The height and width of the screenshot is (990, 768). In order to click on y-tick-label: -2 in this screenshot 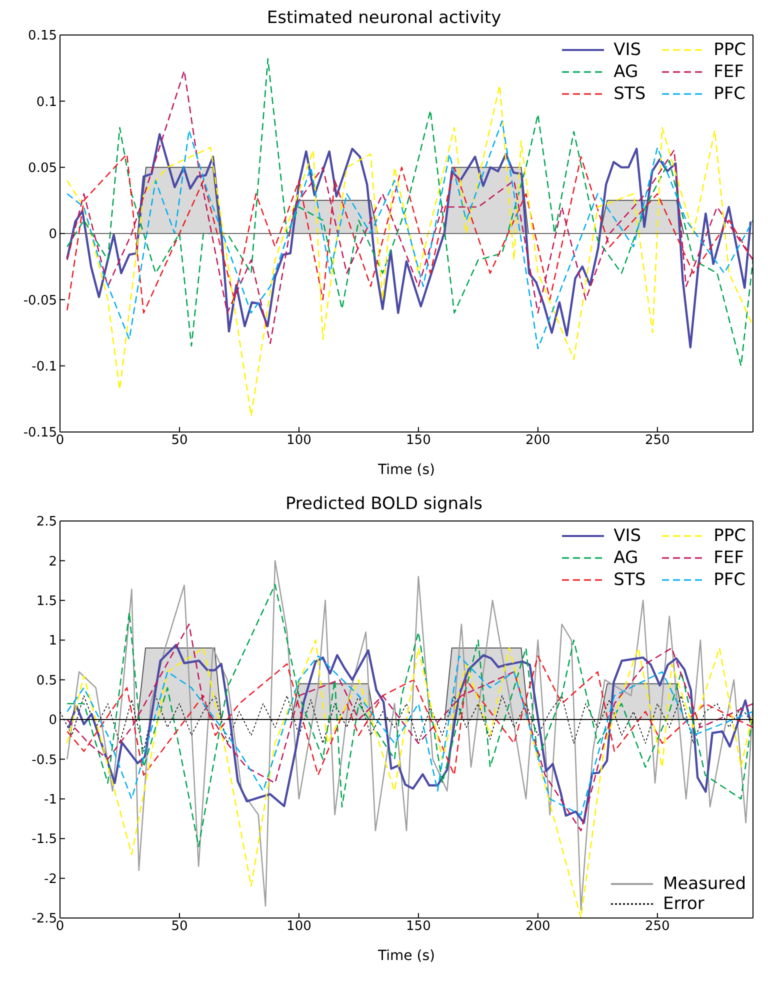, I will do `click(50, 879)`.